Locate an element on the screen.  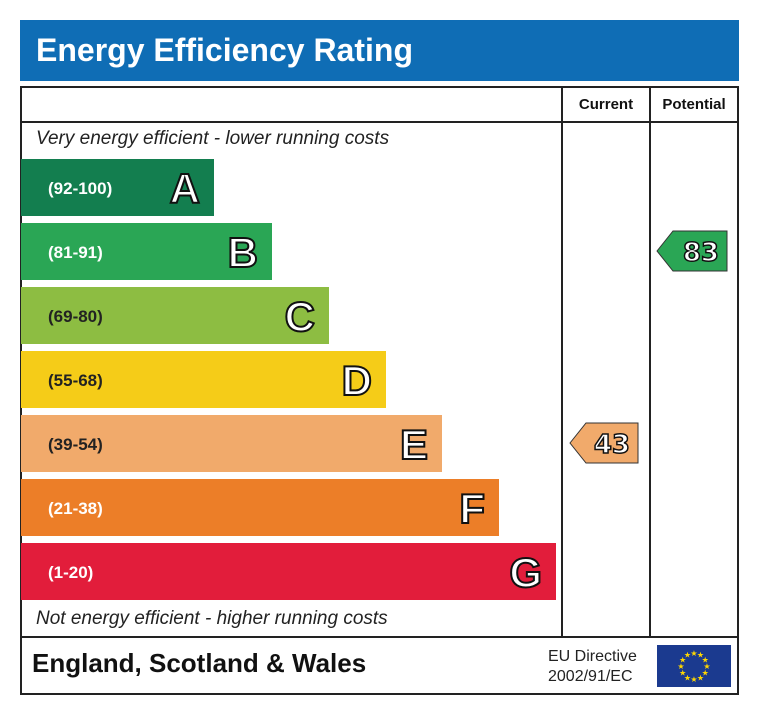
band-bar-E is located at coordinates (231, 443).